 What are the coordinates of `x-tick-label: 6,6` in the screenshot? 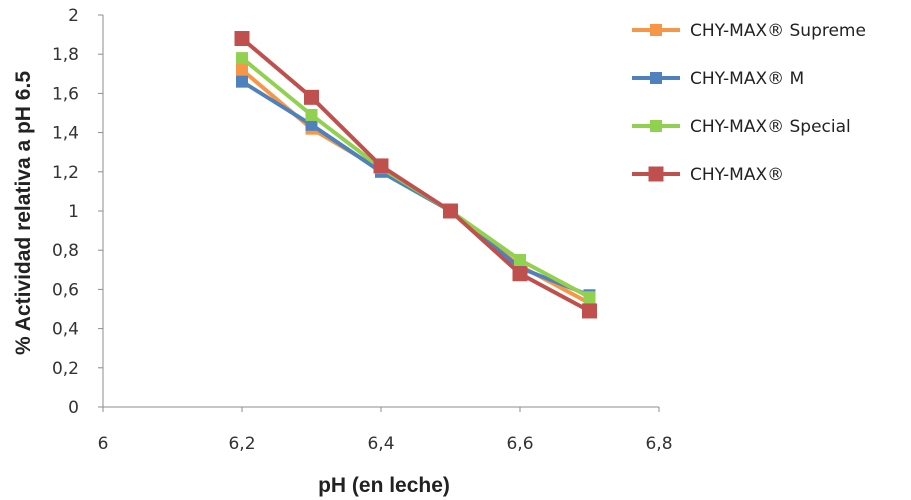 It's located at (519, 444).